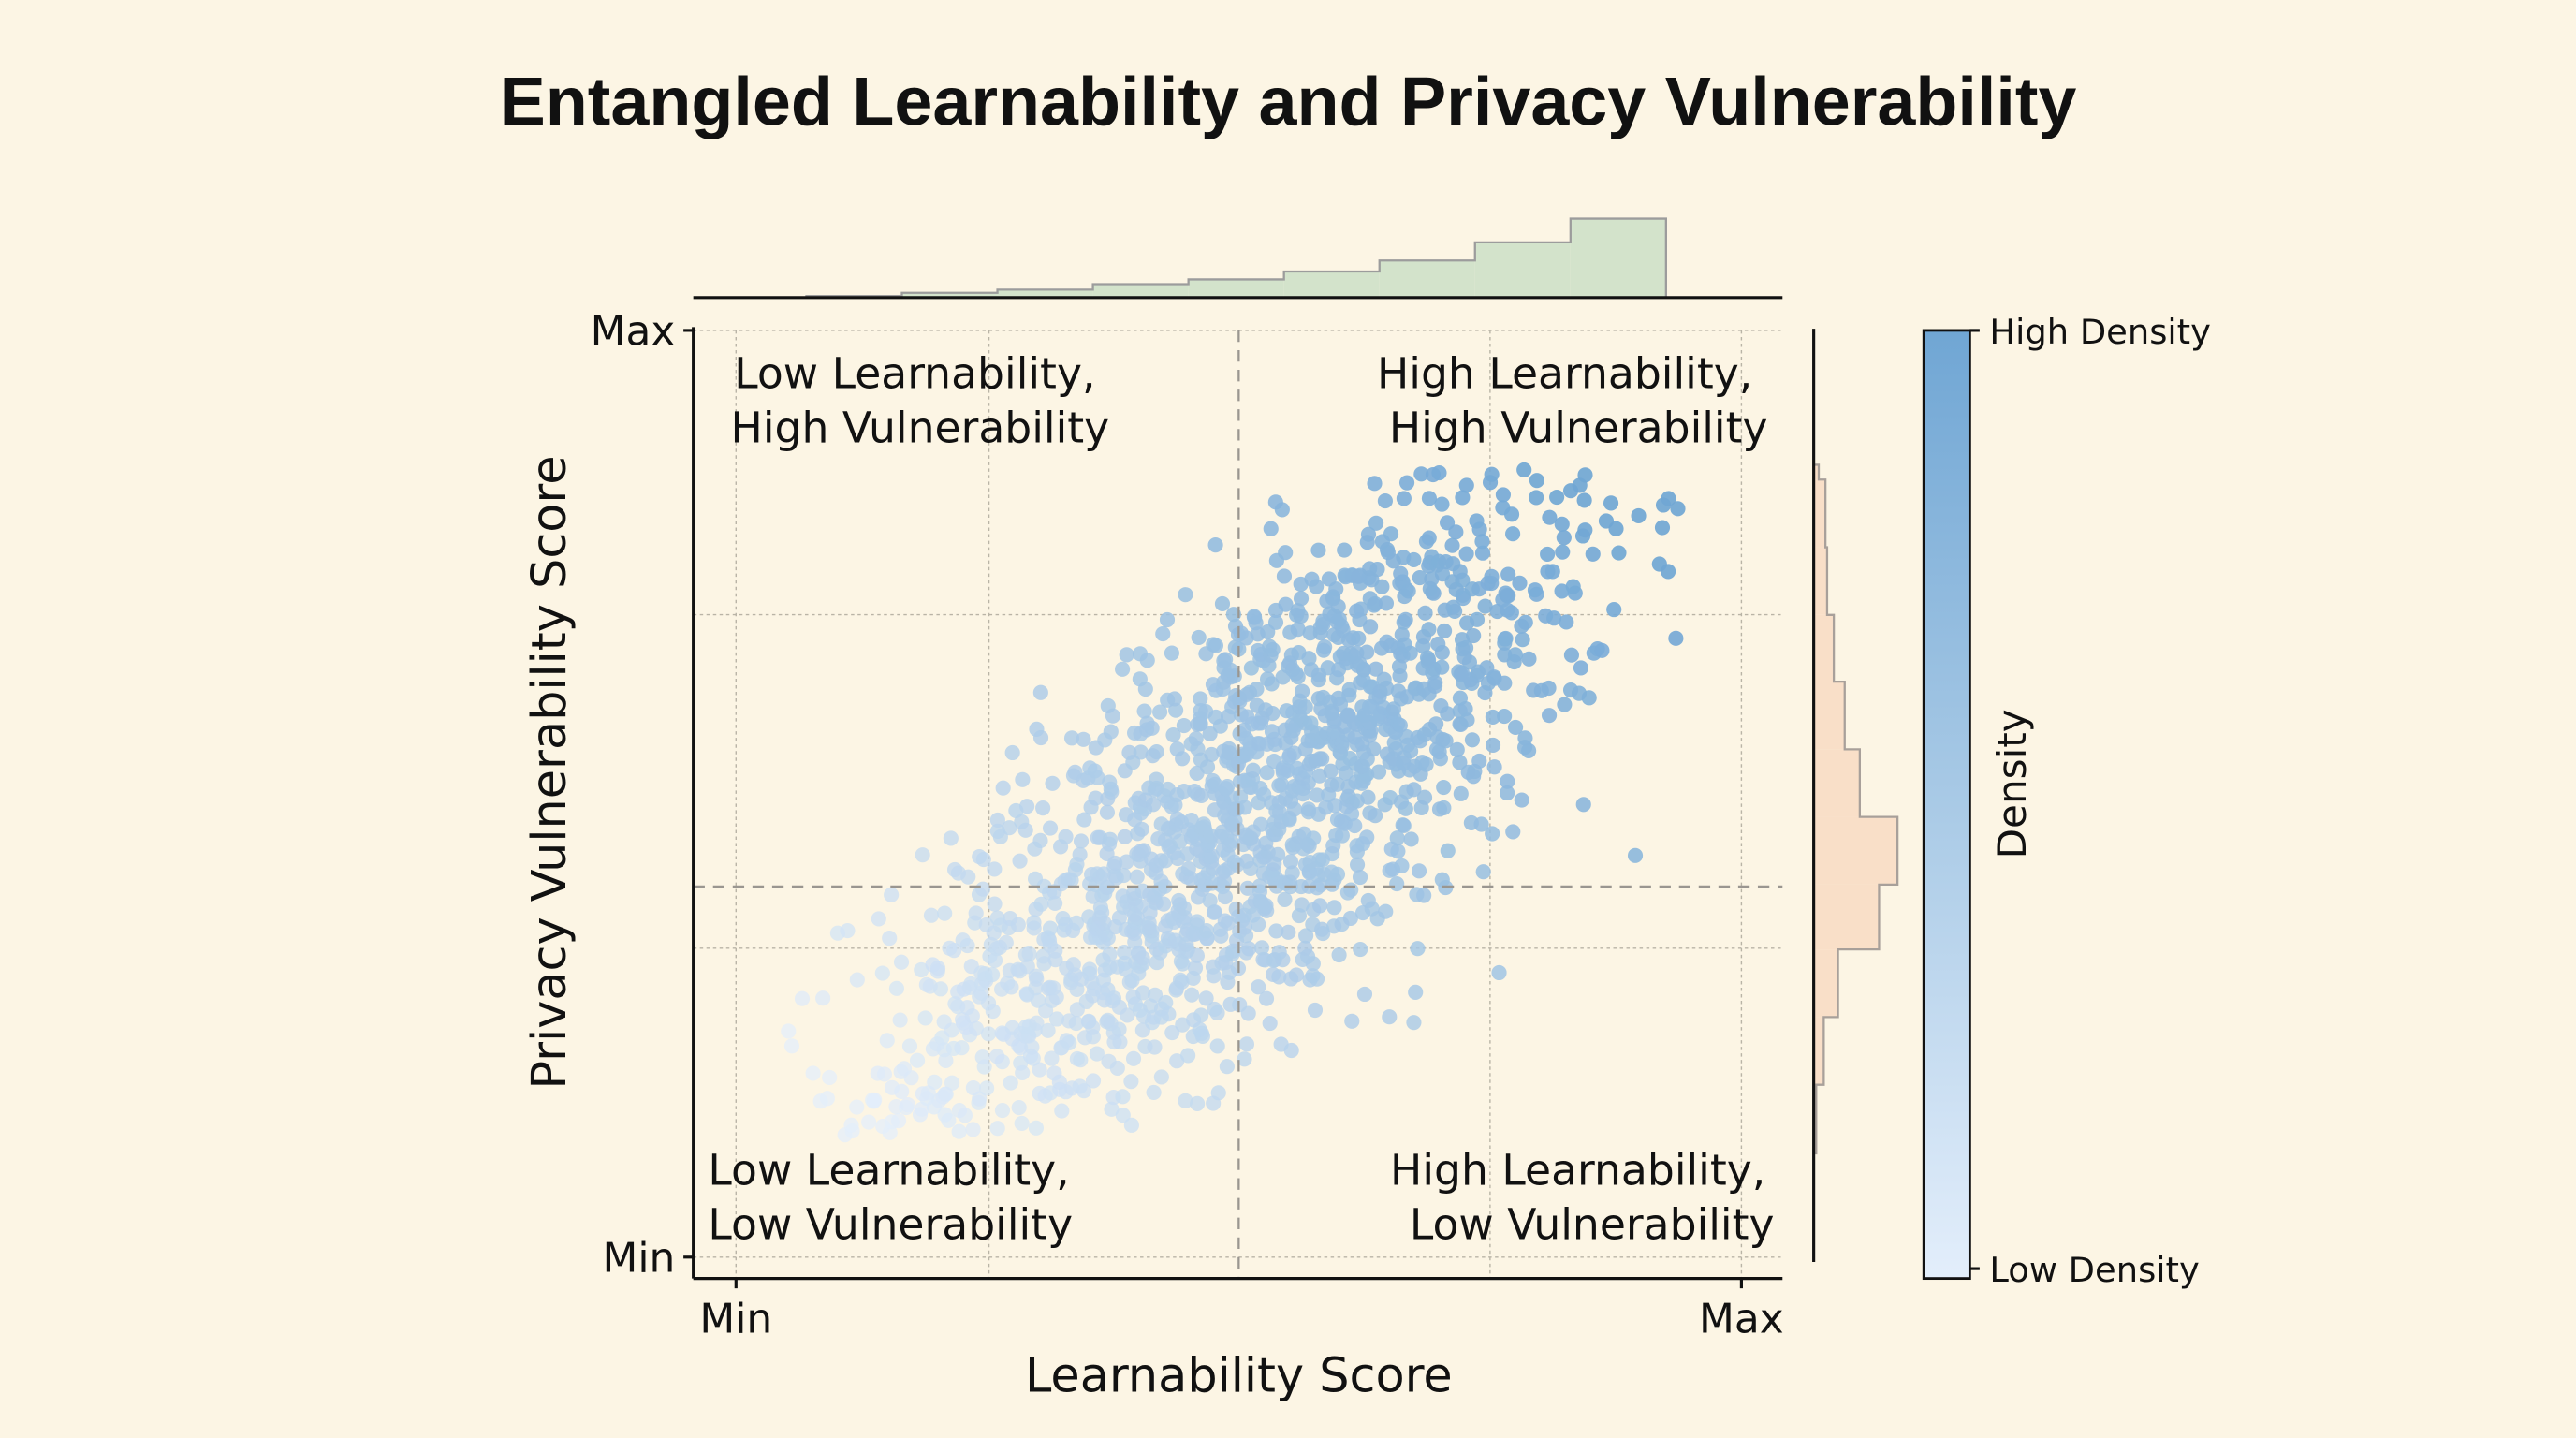 This screenshot has height=1438, width=2576. What do you see at coordinates (1584, 1198) in the screenshot?
I see `quadrant-label-bottom-right: High Learnability, Low Vulnerability` at bounding box center [1584, 1198].